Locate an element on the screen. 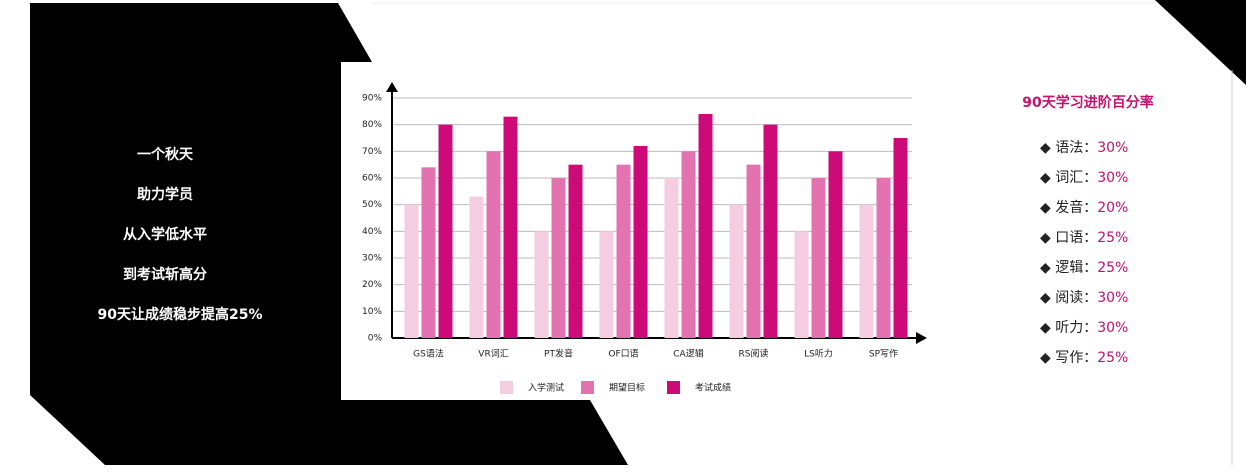 This screenshot has height=472, width=1246. right-item: ◆ 阅读：30% is located at coordinates (1084, 297).